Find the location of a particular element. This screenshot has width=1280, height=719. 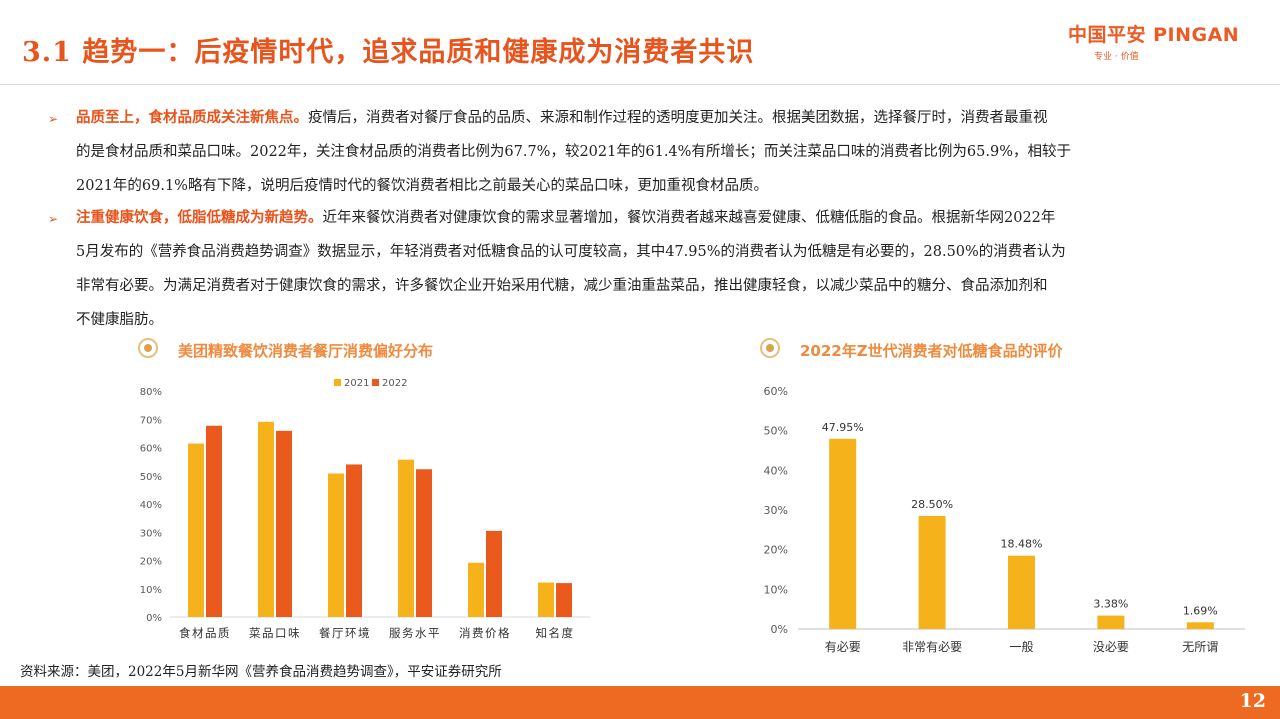

y-tick-label: 70% is located at coordinates (151, 420).